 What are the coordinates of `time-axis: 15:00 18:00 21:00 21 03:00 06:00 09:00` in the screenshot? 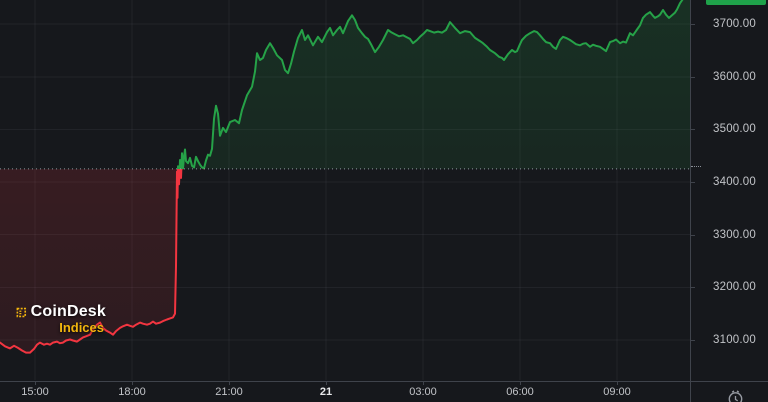 It's located at (384, 392).